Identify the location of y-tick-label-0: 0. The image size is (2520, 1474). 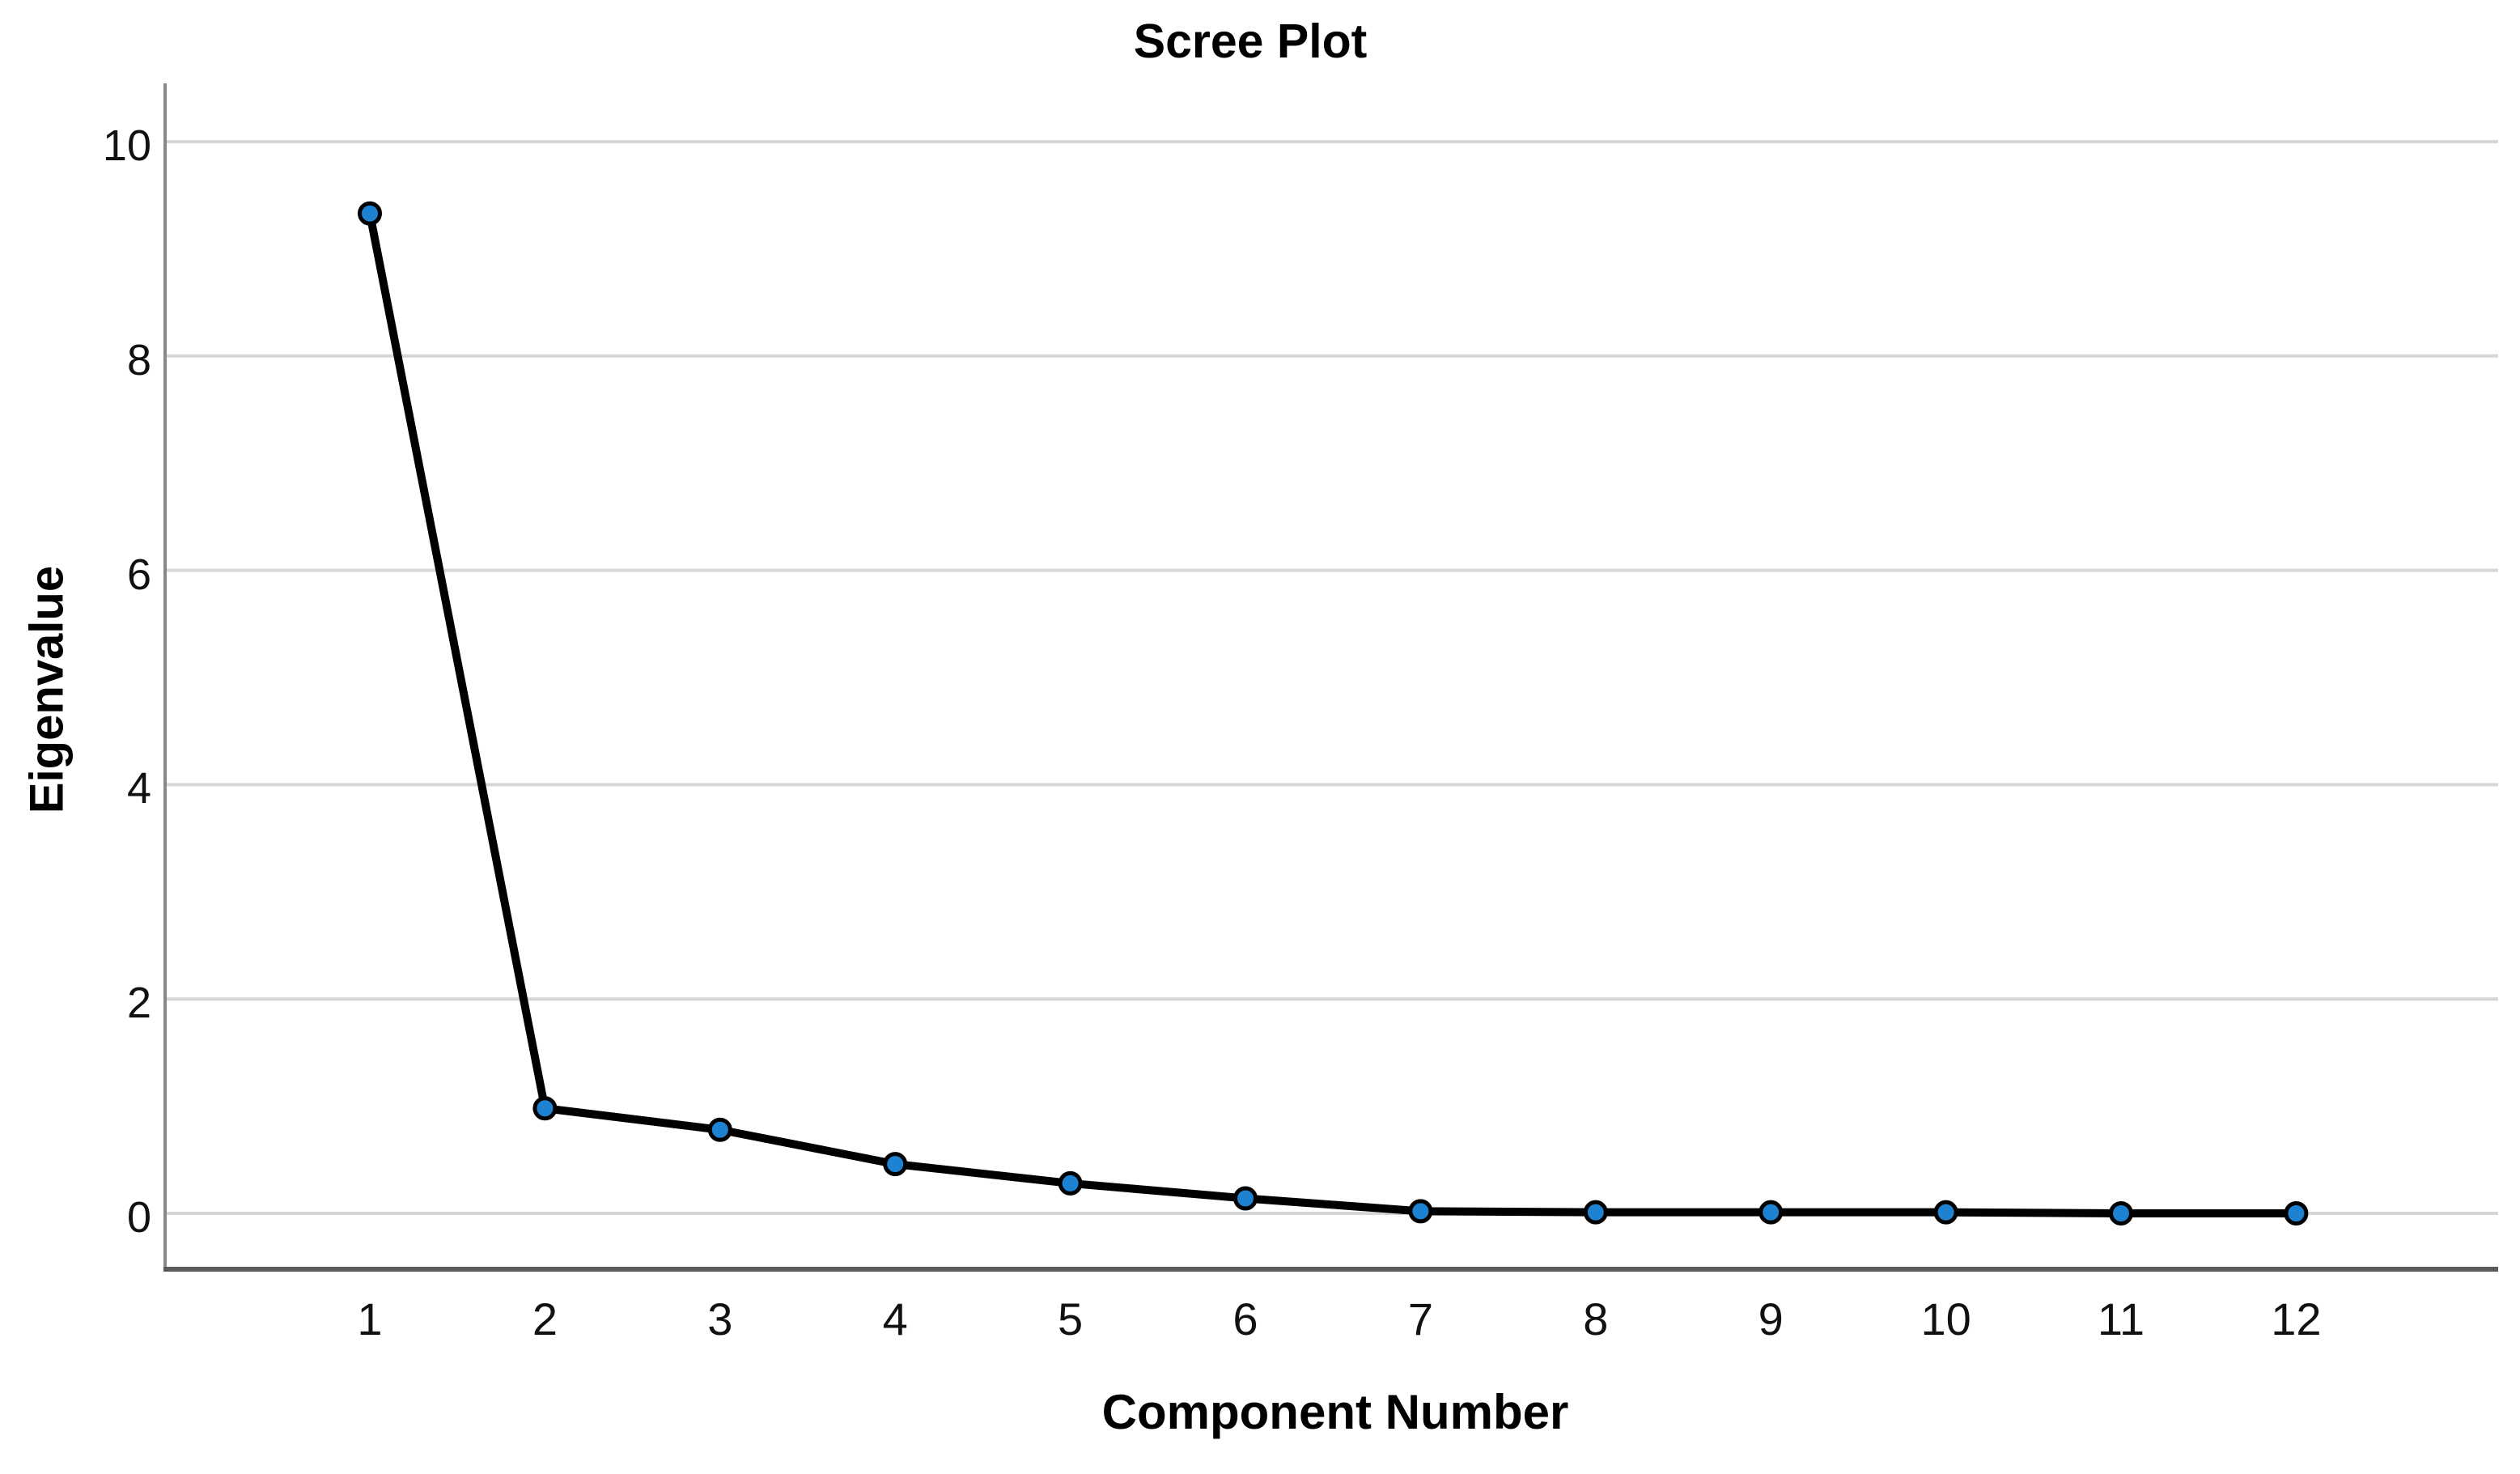
(138, 1217).